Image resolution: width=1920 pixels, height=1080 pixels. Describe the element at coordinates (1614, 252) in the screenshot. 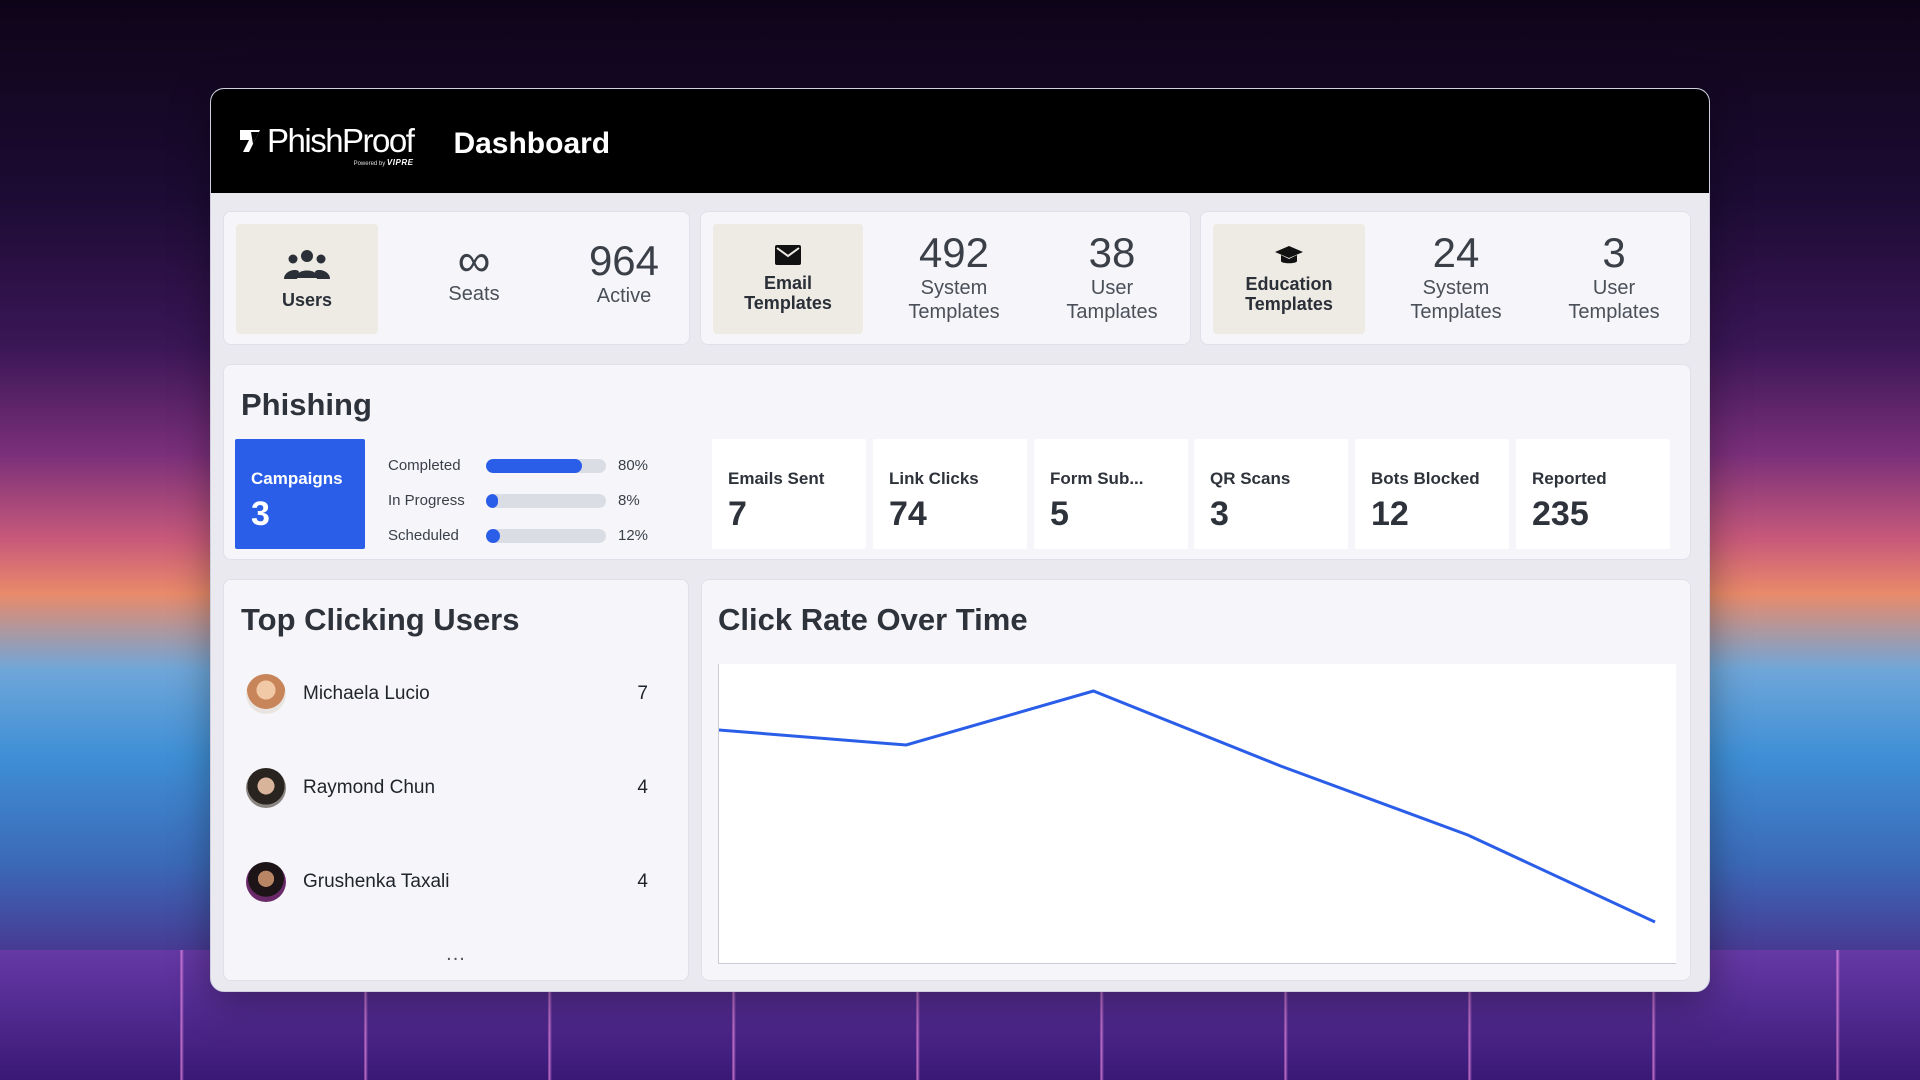

I see `education-user-value: 3` at that location.